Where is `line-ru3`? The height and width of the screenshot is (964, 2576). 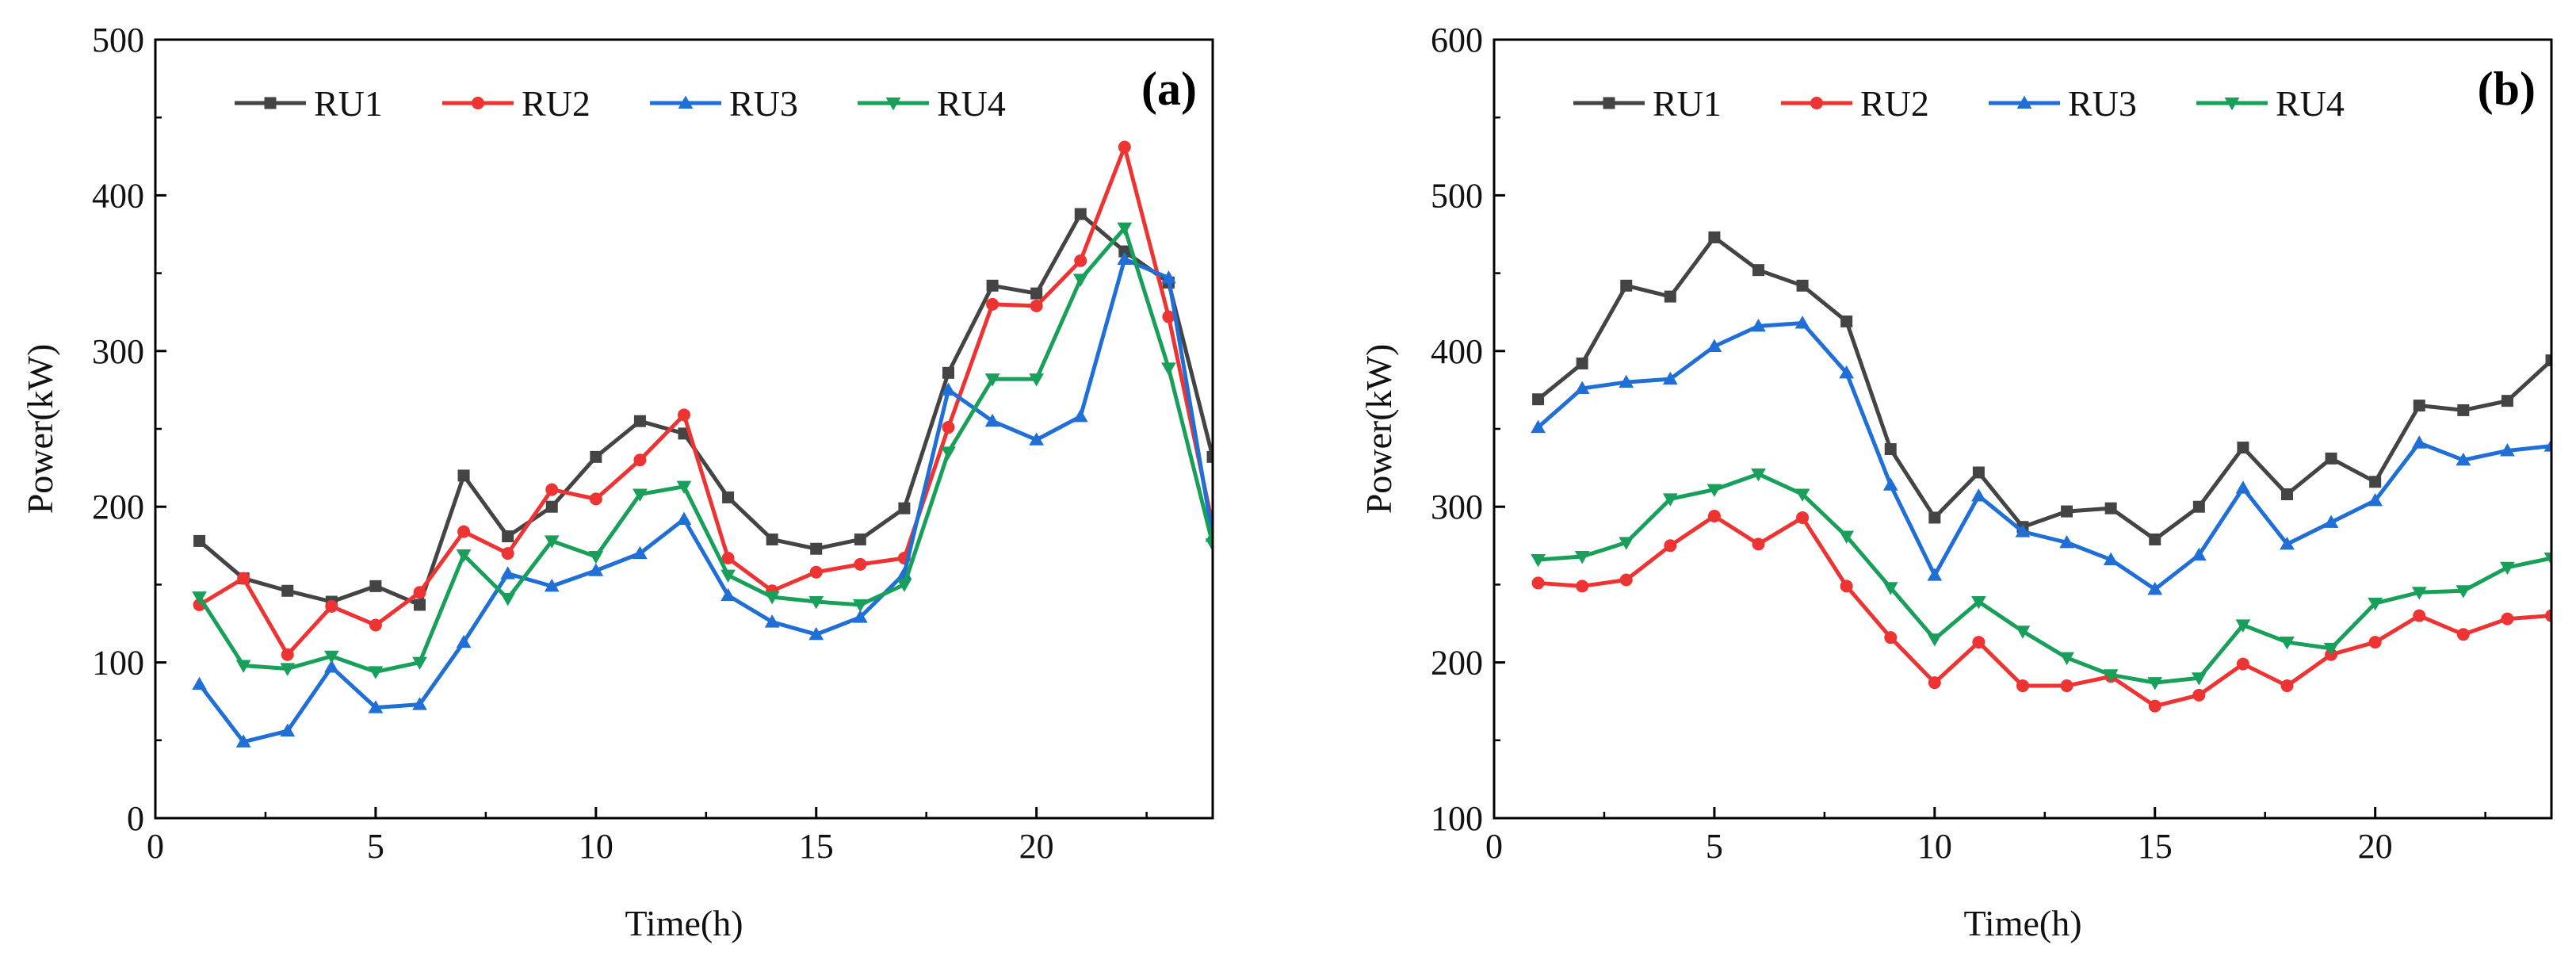 line-ru3 is located at coordinates (2044, 455).